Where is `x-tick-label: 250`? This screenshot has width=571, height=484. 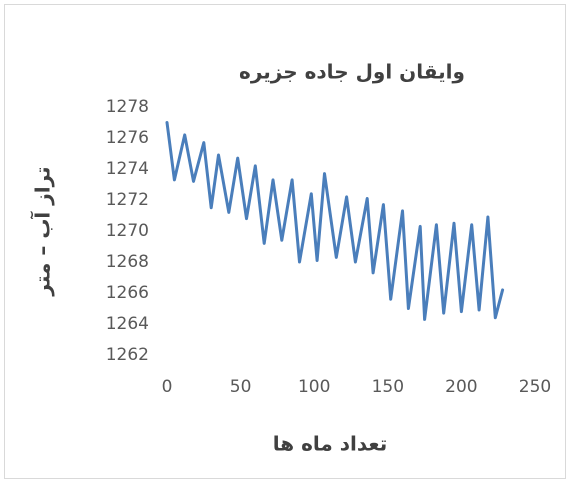
x-tick-label: 250 is located at coordinates (535, 387).